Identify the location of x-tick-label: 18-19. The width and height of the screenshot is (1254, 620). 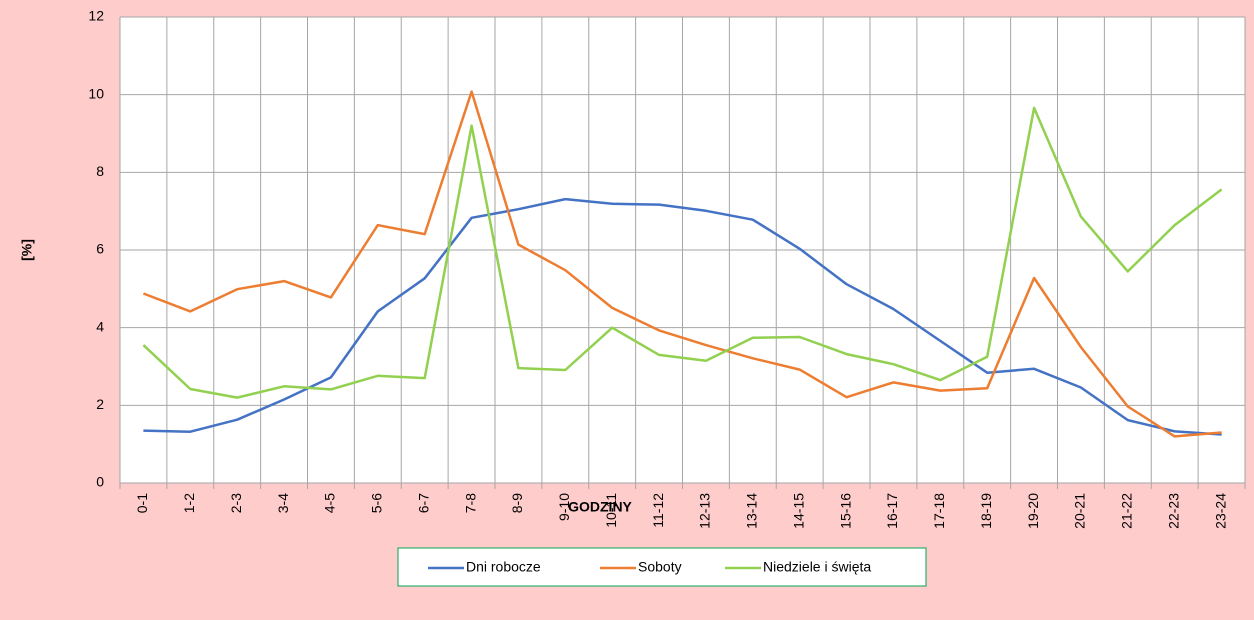
(986, 511).